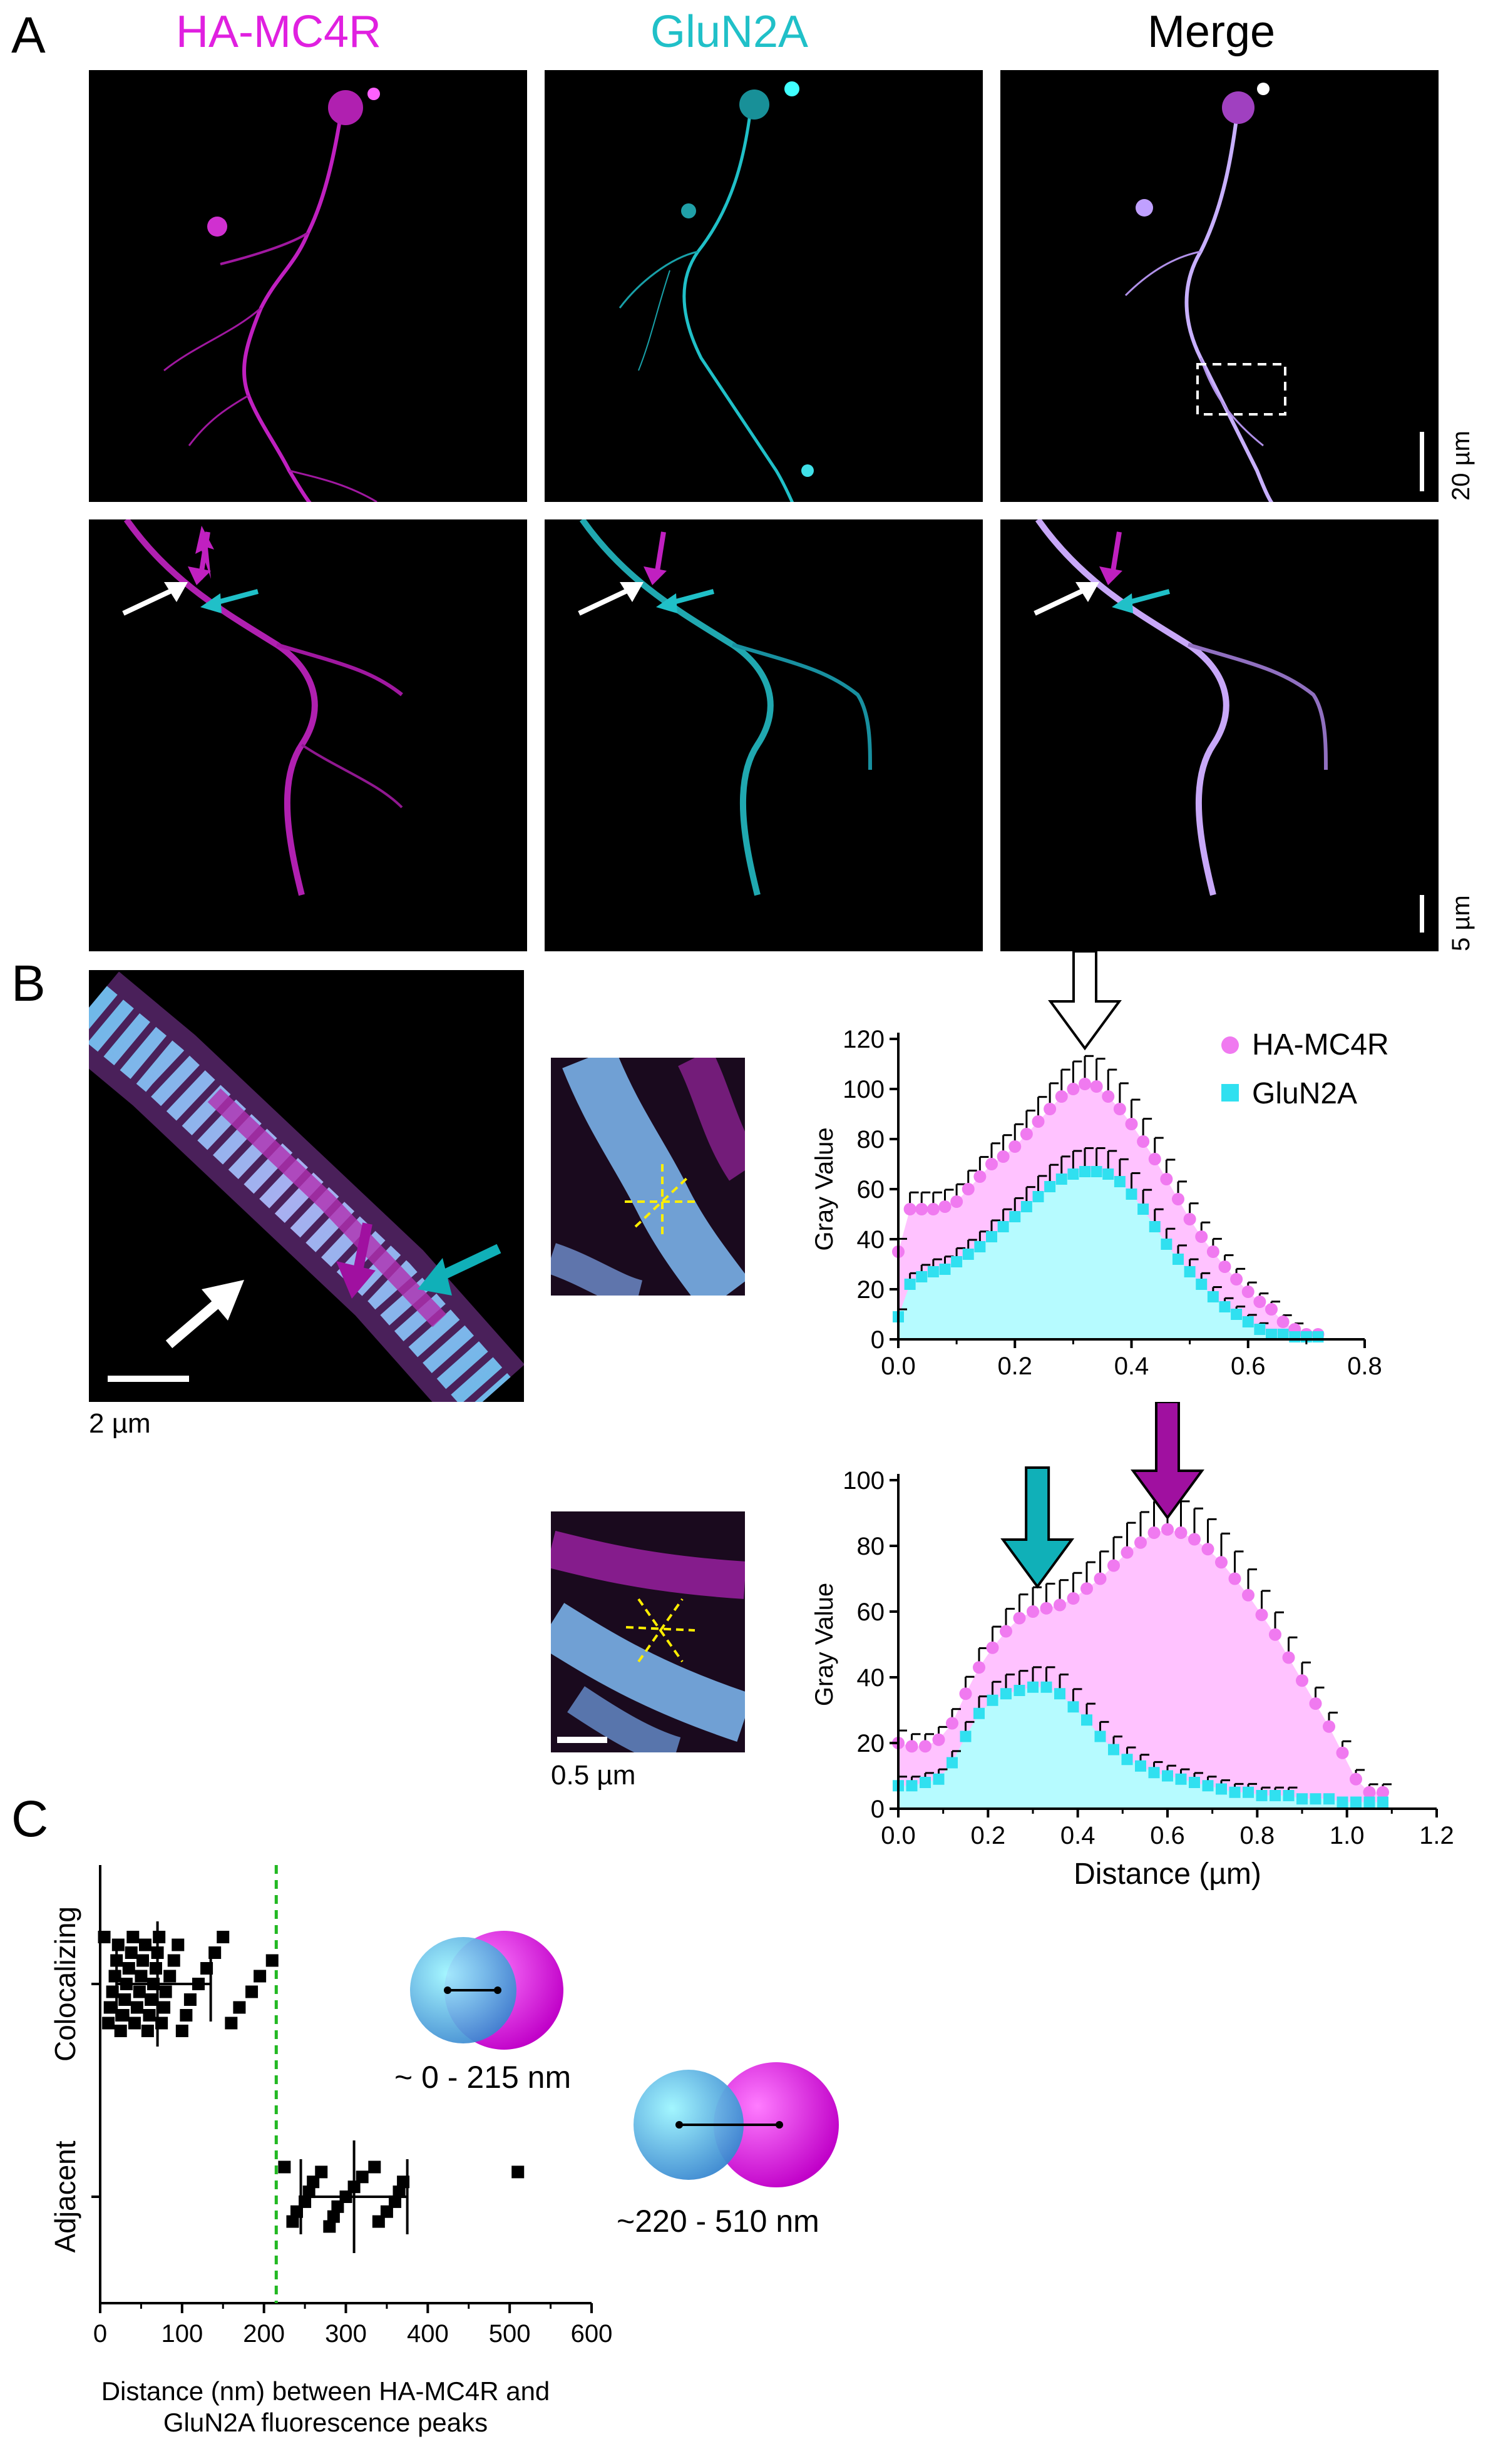 Image resolution: width=1488 pixels, height=2464 pixels. Describe the element at coordinates (28, 983) in the screenshot. I see `panel-b-letter: B` at that location.